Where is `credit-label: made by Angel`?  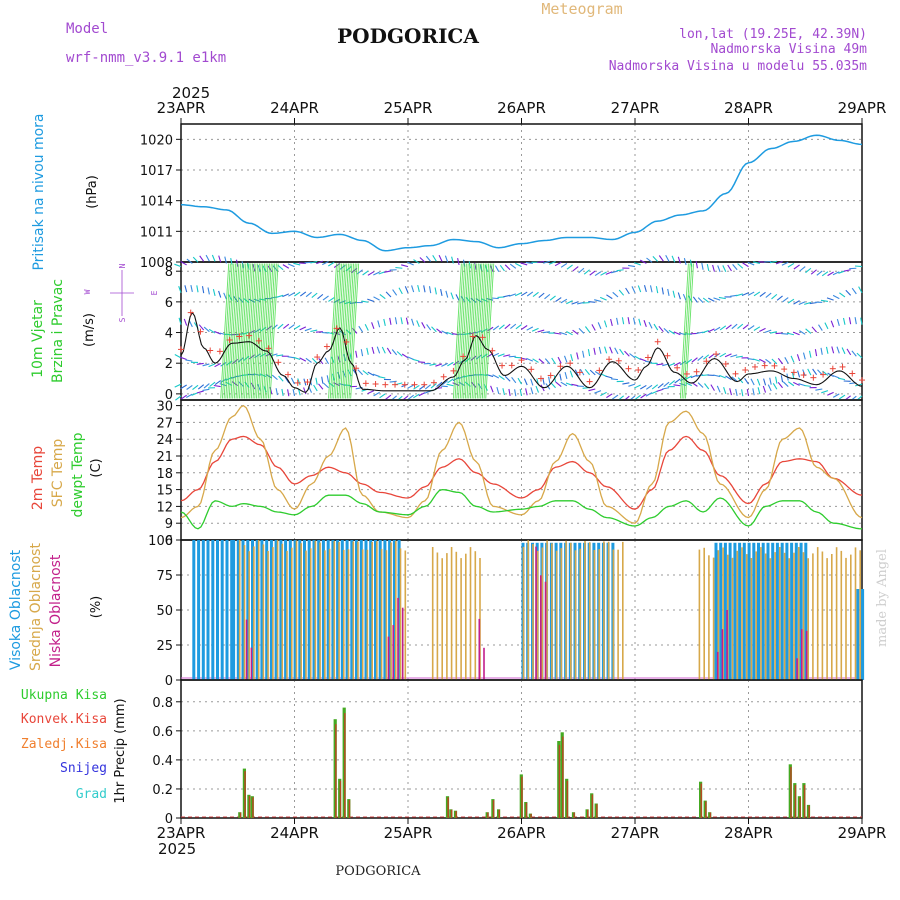 credit-label: made by Angel is located at coordinates (882, 598).